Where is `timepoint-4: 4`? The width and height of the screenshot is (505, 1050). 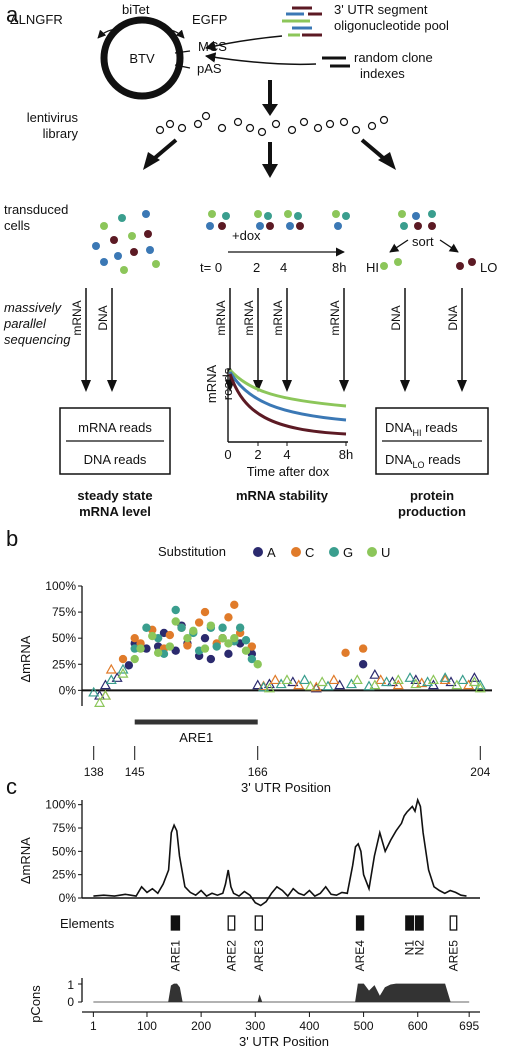 timepoint-4: 4 is located at coordinates (283, 267).